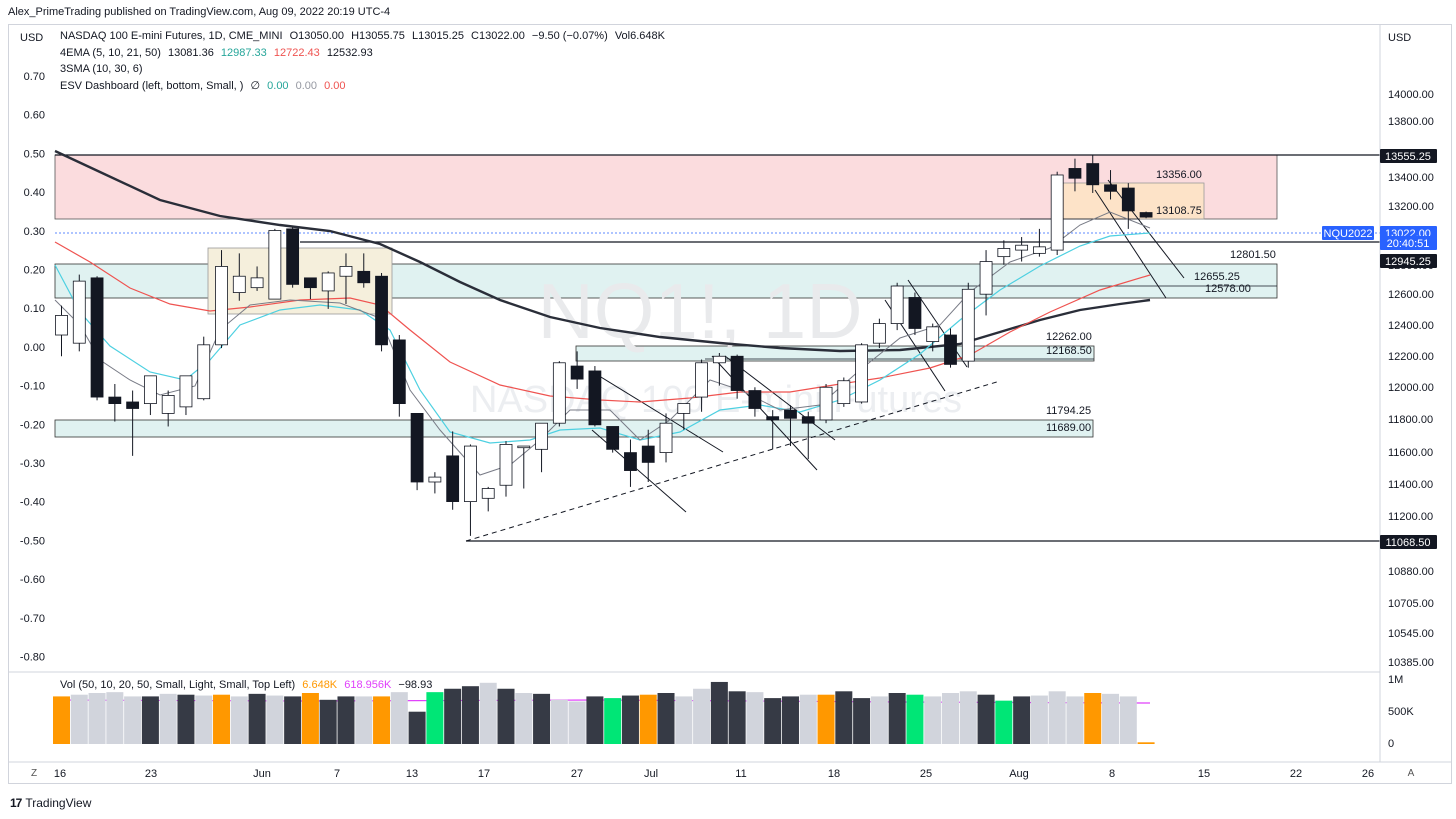 The image size is (1456, 819). I want to click on x-axis-label: 23, so click(151, 774).